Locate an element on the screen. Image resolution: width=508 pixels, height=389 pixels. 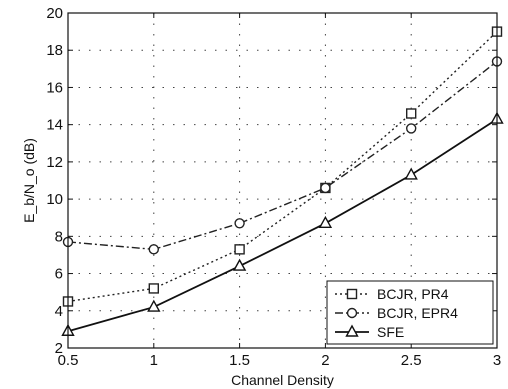
legend-item: BCJR, EPR4 is located at coordinates (396, 313).